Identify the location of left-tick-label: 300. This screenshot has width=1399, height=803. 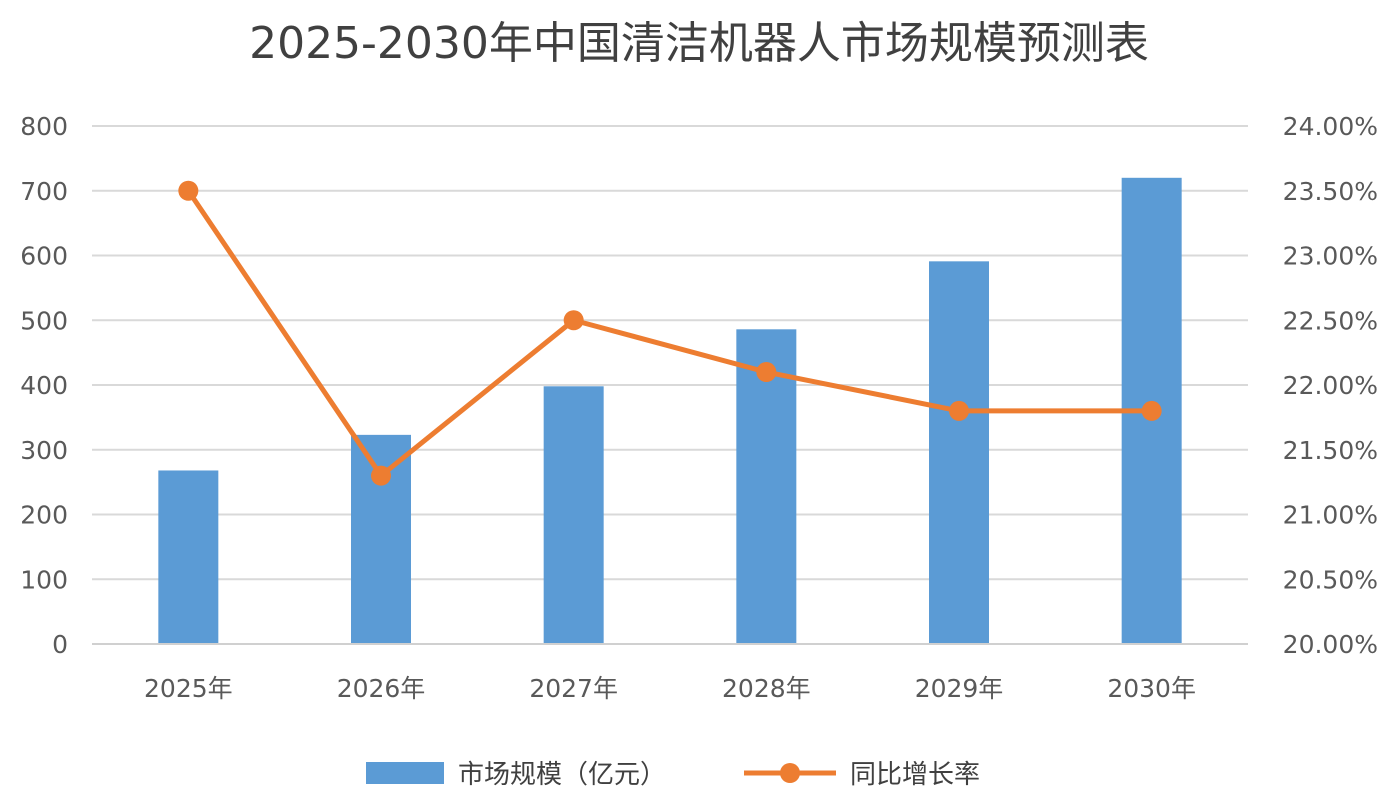
(44, 450).